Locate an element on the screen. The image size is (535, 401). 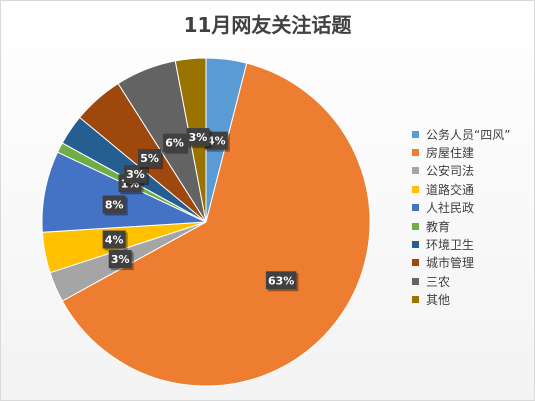
legend-item: 人社民政 is located at coordinates (461, 208).